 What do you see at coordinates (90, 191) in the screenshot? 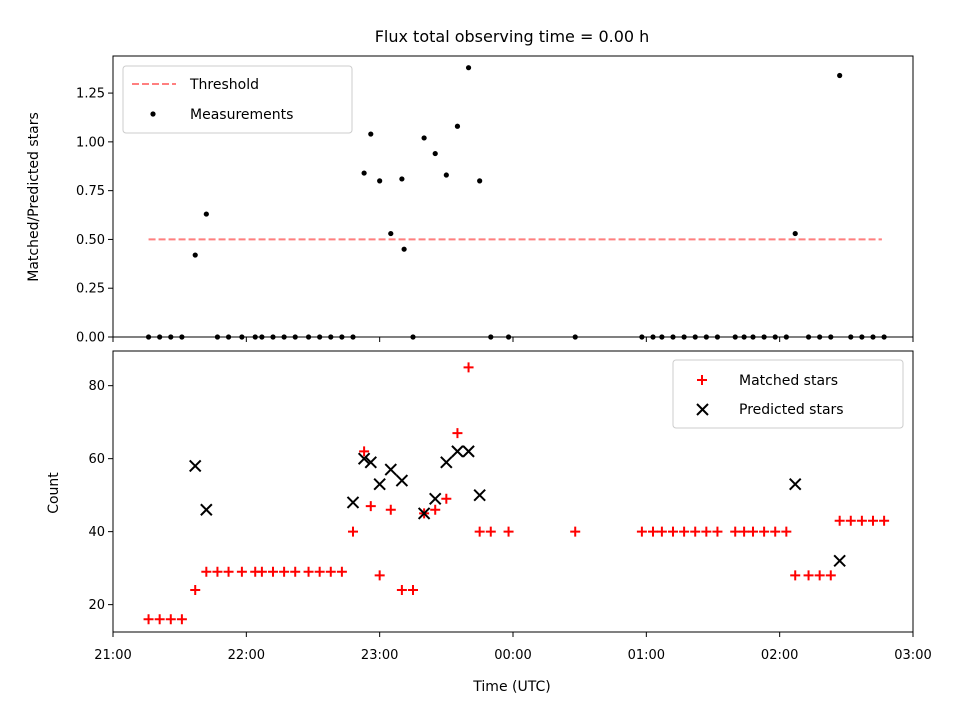
I see `top-y-tick-label: 0.75` at bounding box center [90, 191].